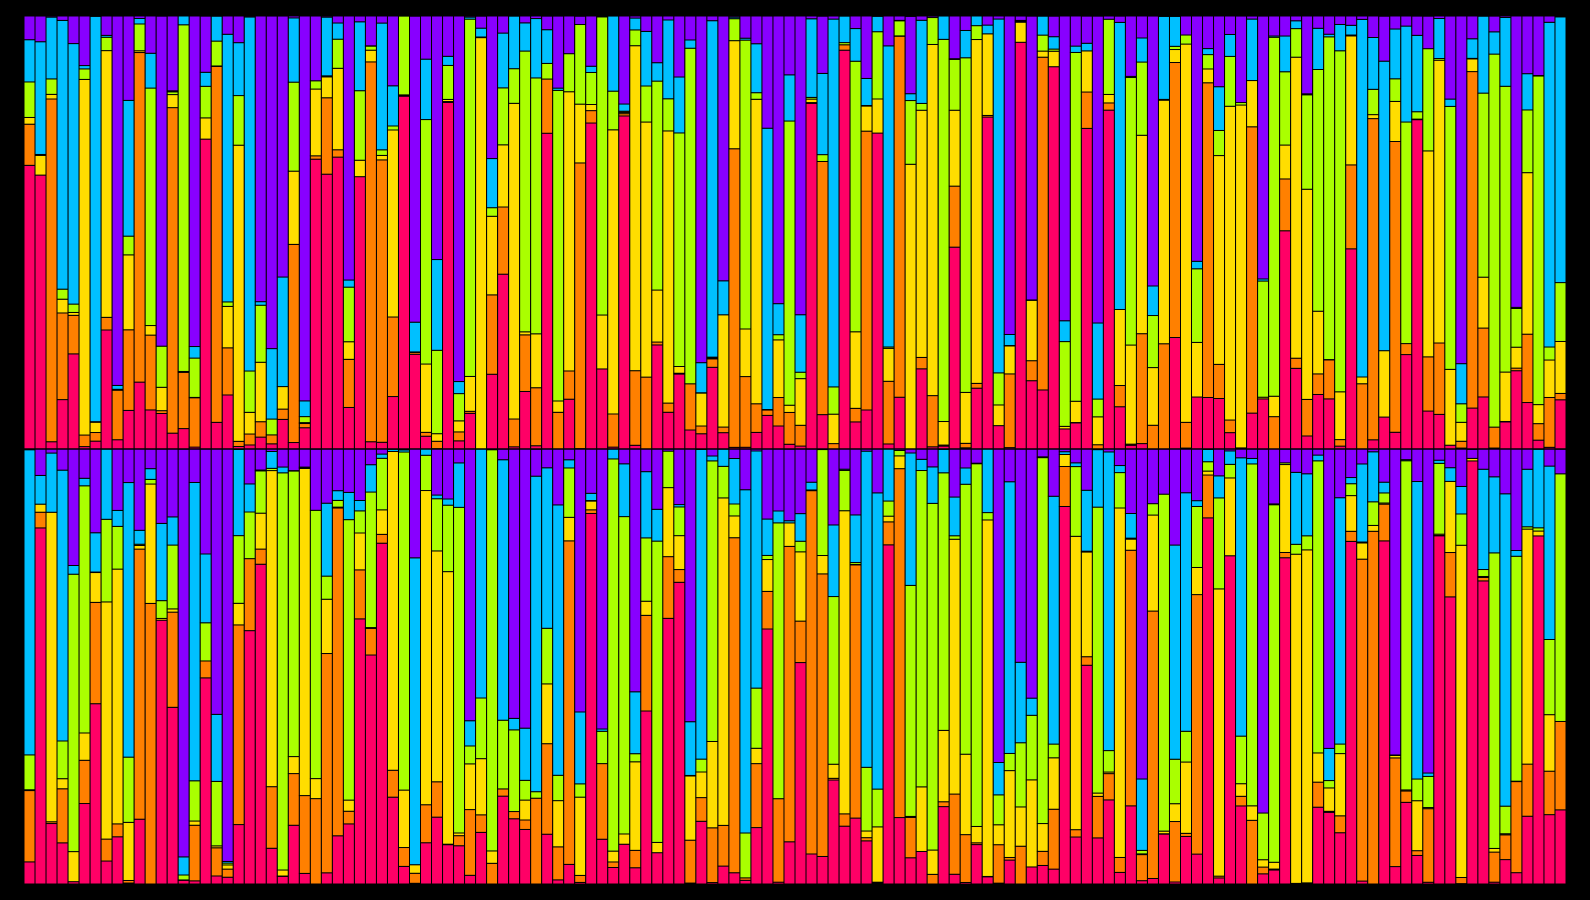 The image size is (1590, 900). Describe the element at coordinates (1340, 785) in the screenshot. I see `bar-segment-p2-b120-k3` at that location.